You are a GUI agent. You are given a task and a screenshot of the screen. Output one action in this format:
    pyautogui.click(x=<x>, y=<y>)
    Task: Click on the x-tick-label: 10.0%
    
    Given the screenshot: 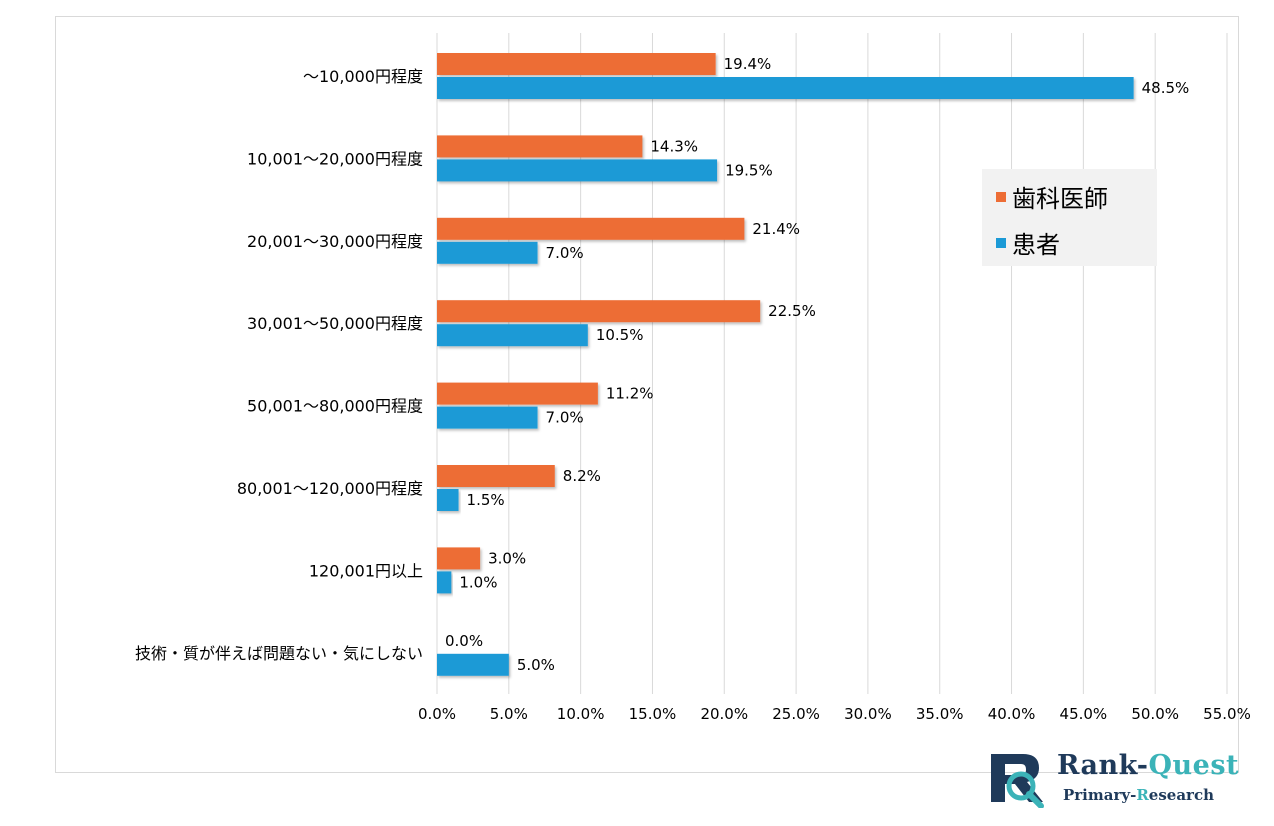 What is the action you would take?
    pyautogui.click(x=581, y=714)
    